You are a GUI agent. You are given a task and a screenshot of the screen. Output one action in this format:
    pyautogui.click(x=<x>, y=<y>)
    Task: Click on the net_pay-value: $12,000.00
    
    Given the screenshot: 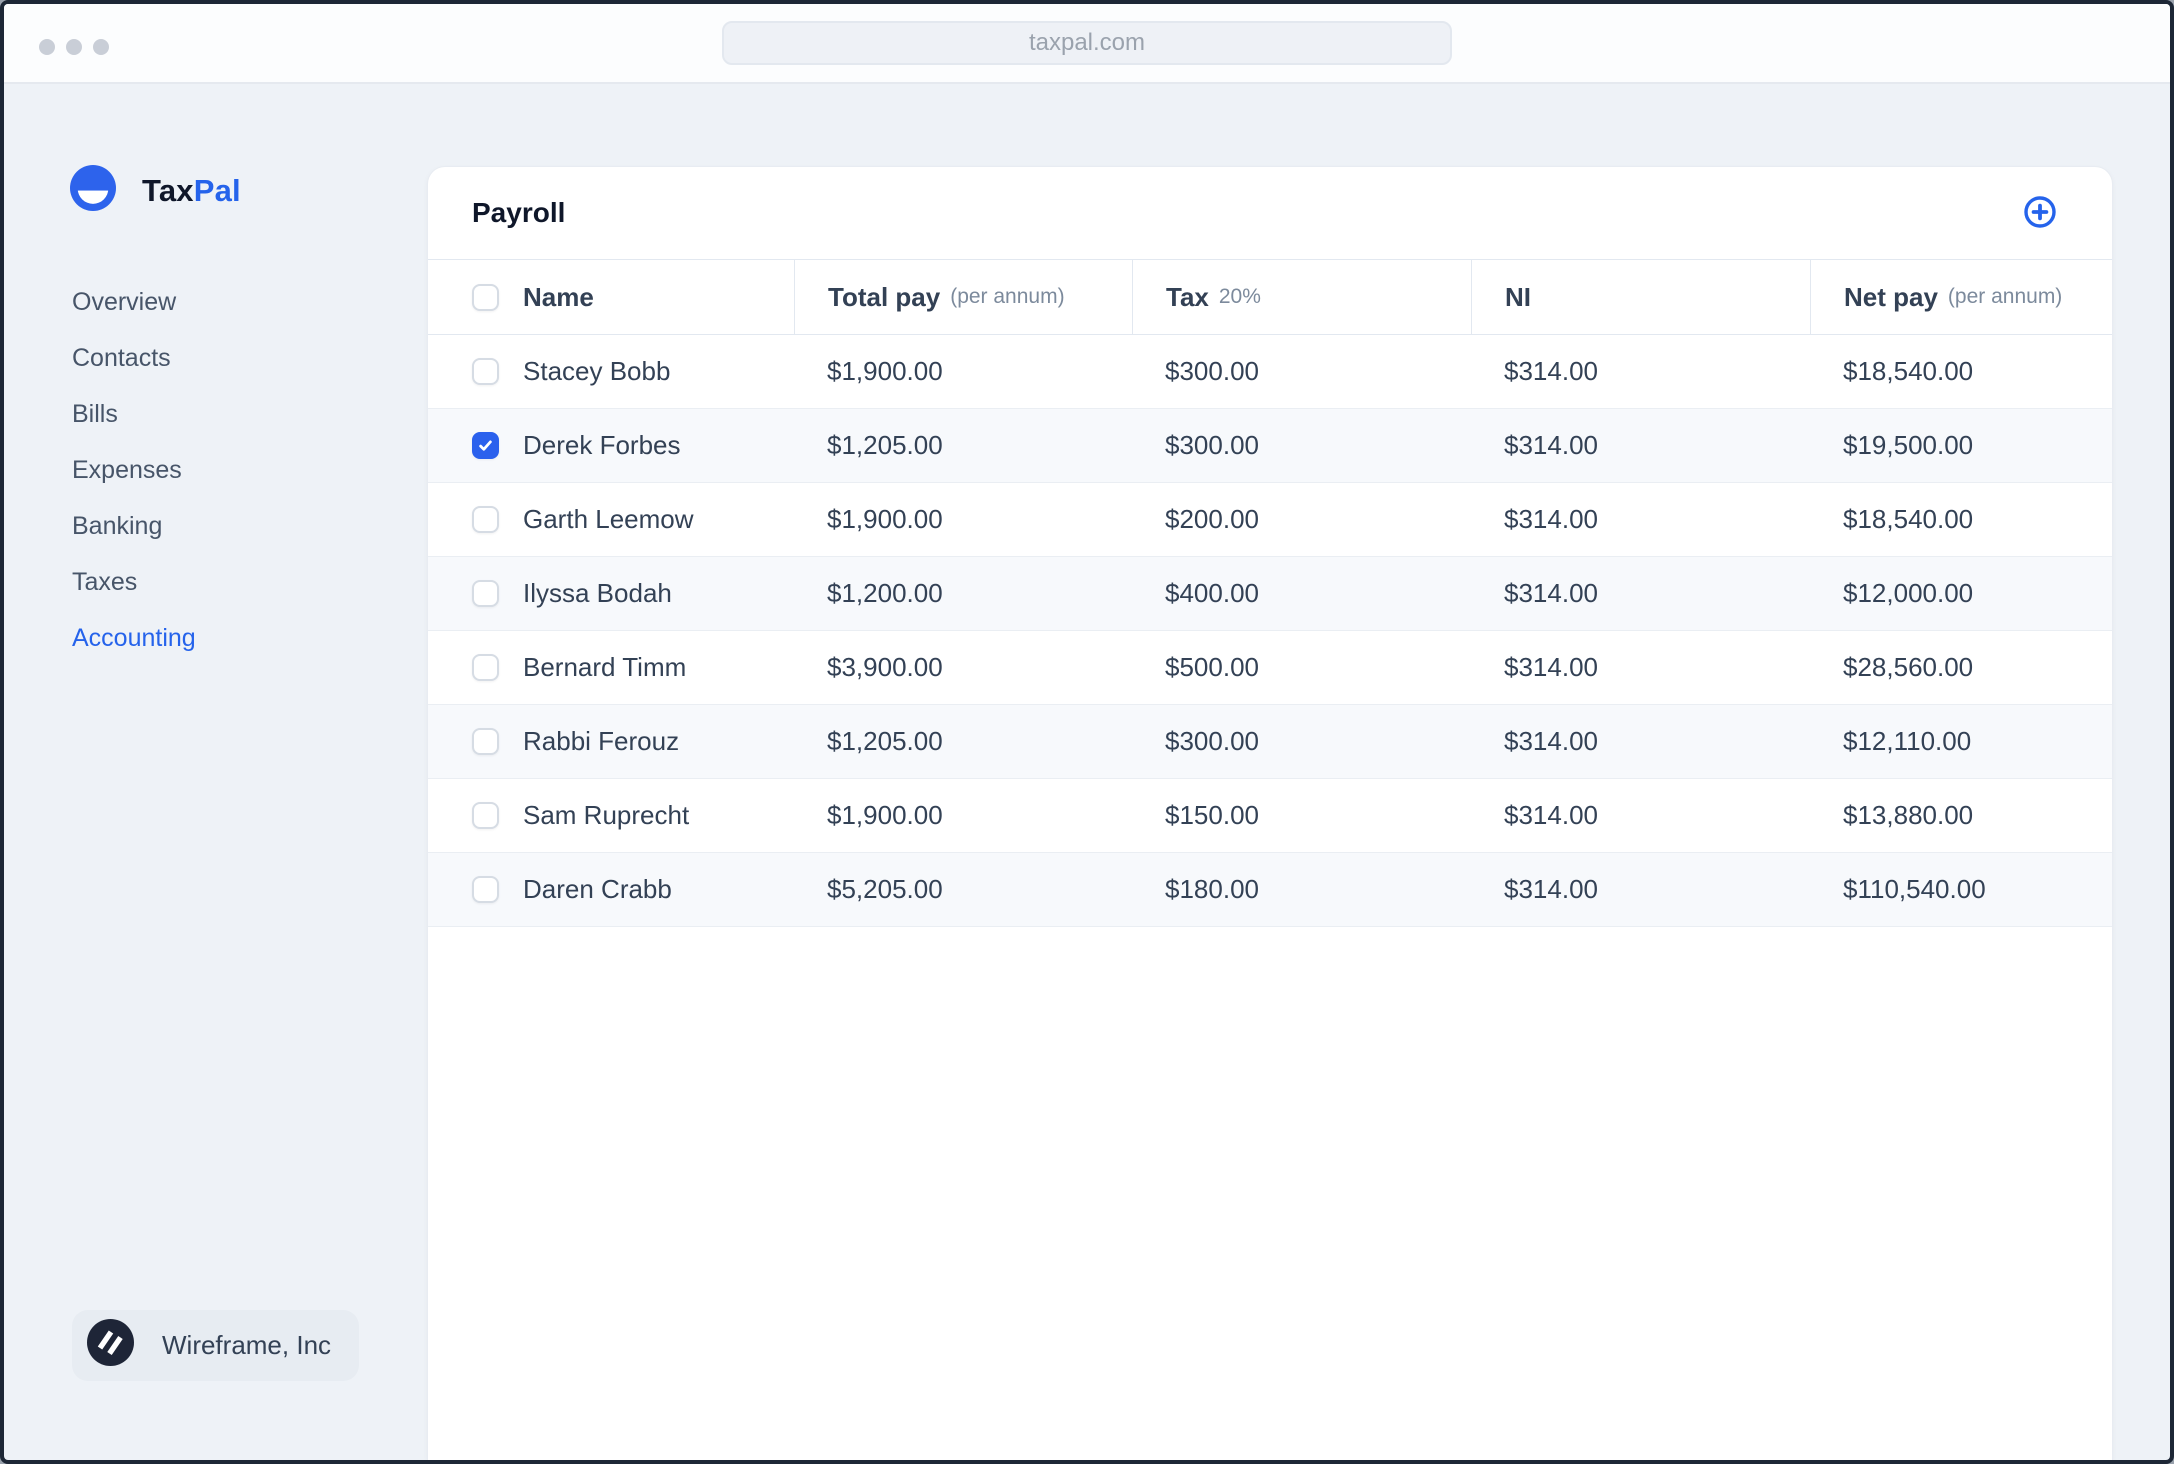 What is the action you would take?
    pyautogui.click(x=1908, y=593)
    